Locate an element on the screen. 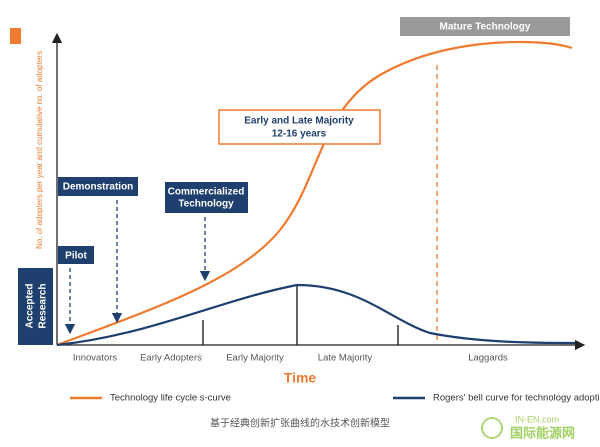 Image resolution: width=600 pixels, height=447 pixels. commercialized-box is located at coordinates (206, 197).